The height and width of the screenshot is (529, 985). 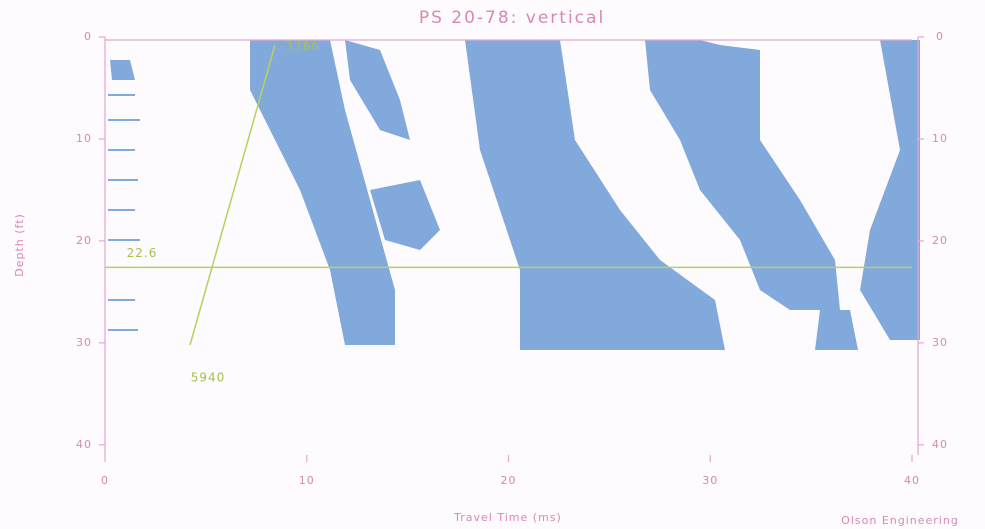 I want to click on x-tick-label: 40, so click(x=912, y=480).